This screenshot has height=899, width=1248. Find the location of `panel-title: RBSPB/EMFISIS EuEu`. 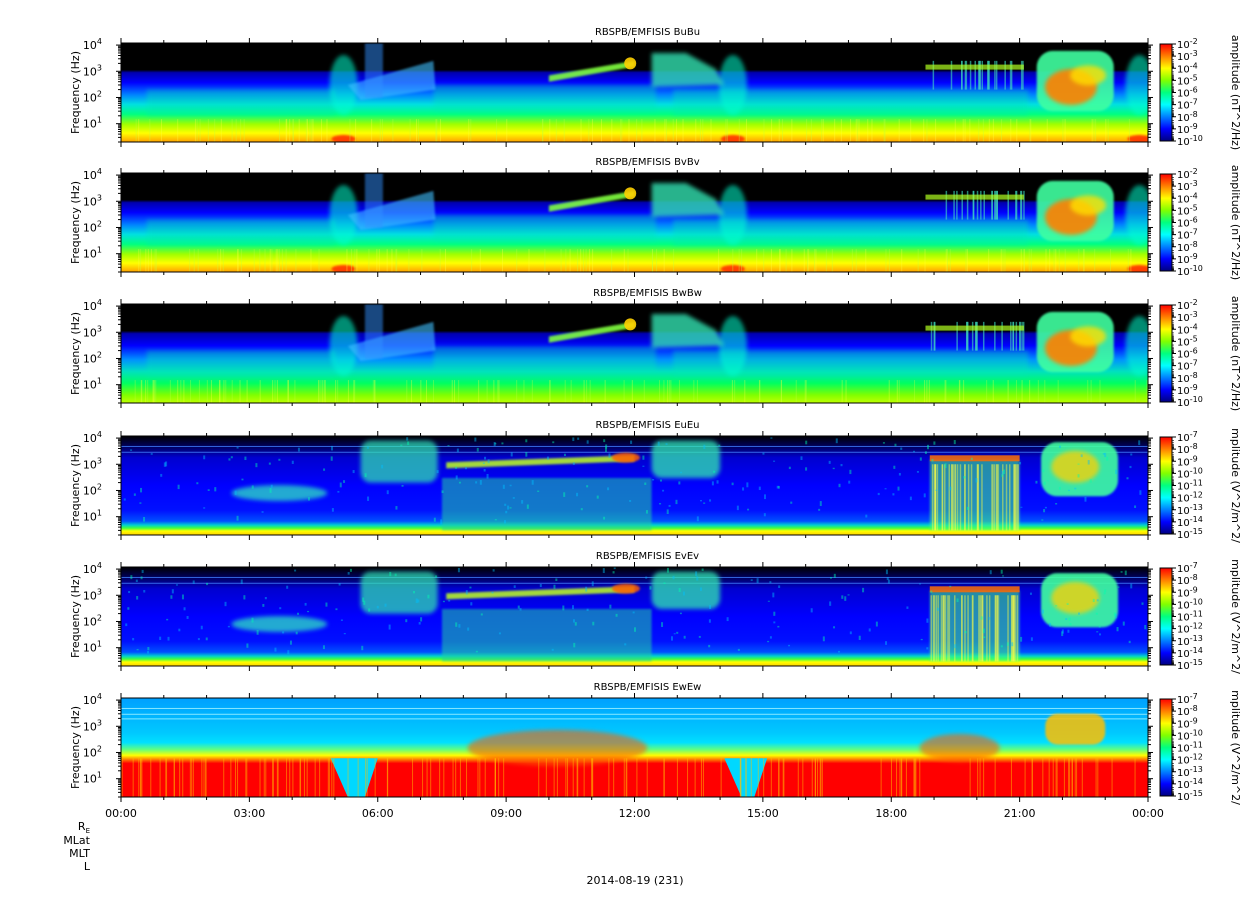

panel-title: RBSPB/EMFISIS EuEu is located at coordinates (647, 425).